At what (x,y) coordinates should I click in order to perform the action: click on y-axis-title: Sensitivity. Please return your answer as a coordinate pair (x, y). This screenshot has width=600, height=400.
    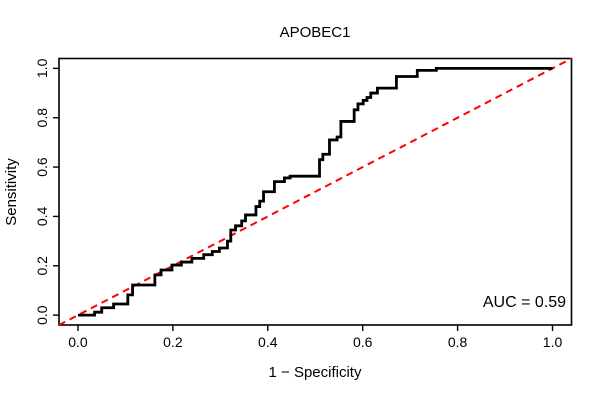
    Looking at the image, I should click on (11, 192).